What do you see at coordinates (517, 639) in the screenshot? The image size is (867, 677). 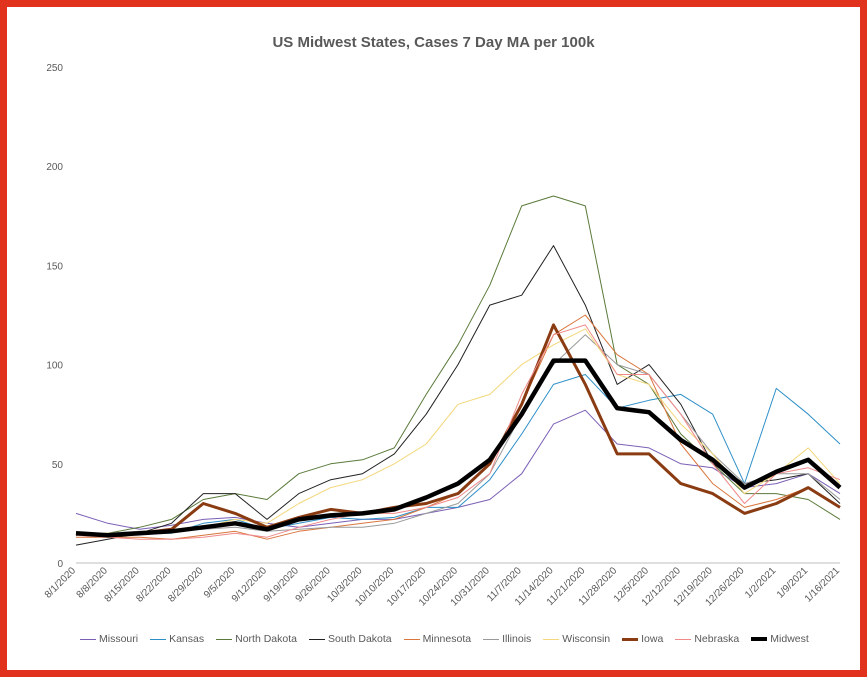 I see `legend-label: Illinois` at bounding box center [517, 639].